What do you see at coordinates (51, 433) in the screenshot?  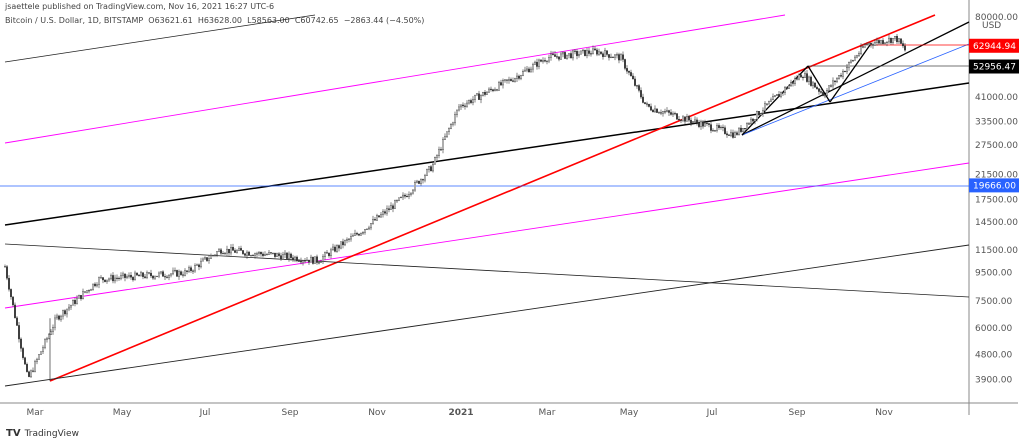 I see `brand-name: TradingView` at bounding box center [51, 433].